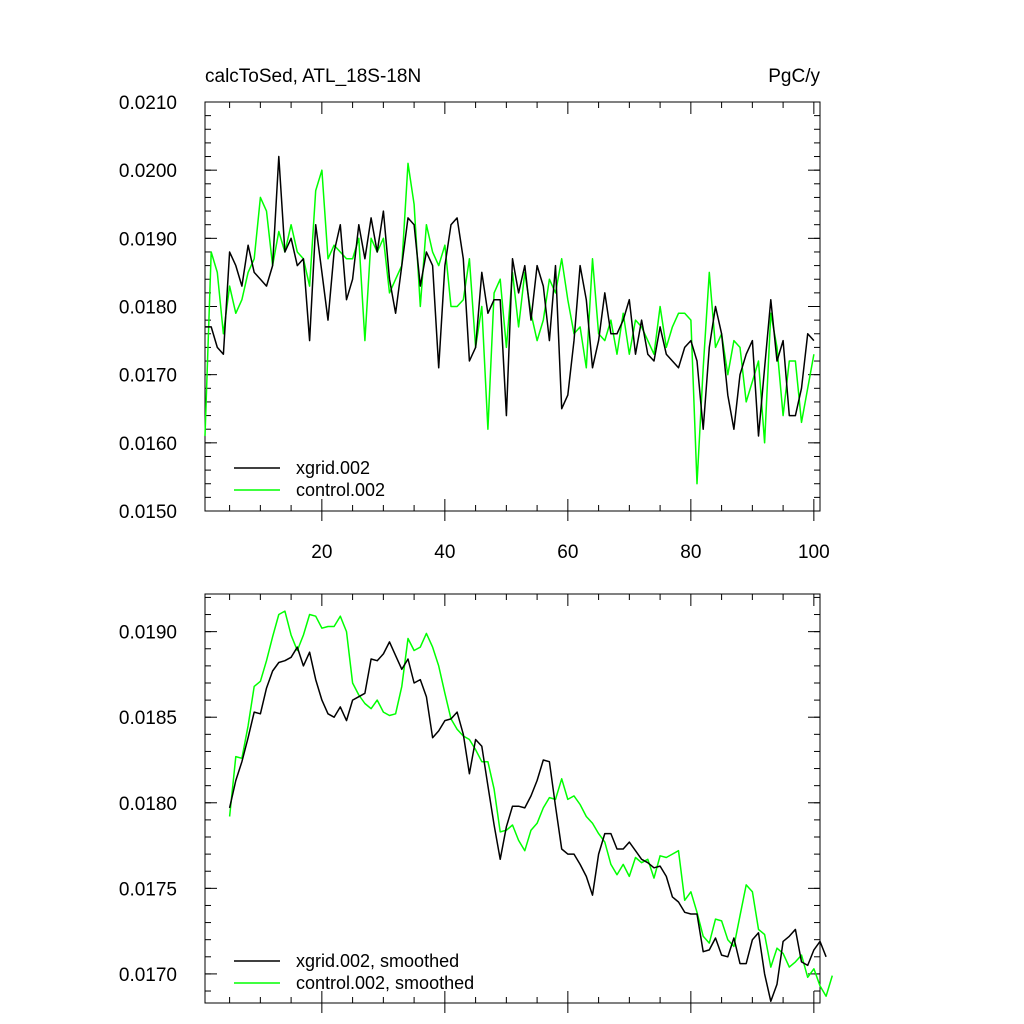  Describe the element at coordinates (321, 552) in the screenshot. I see `x-tick-label: 20` at that location.